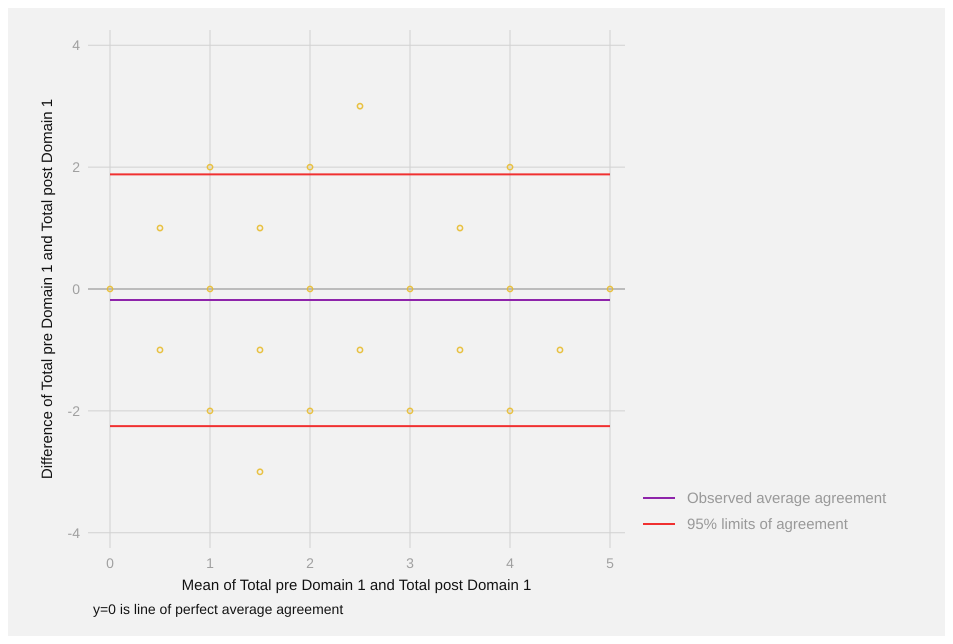 The height and width of the screenshot is (644, 953). What do you see at coordinates (768, 524) in the screenshot?
I see `legend-label: 95% limits of agreement` at bounding box center [768, 524].